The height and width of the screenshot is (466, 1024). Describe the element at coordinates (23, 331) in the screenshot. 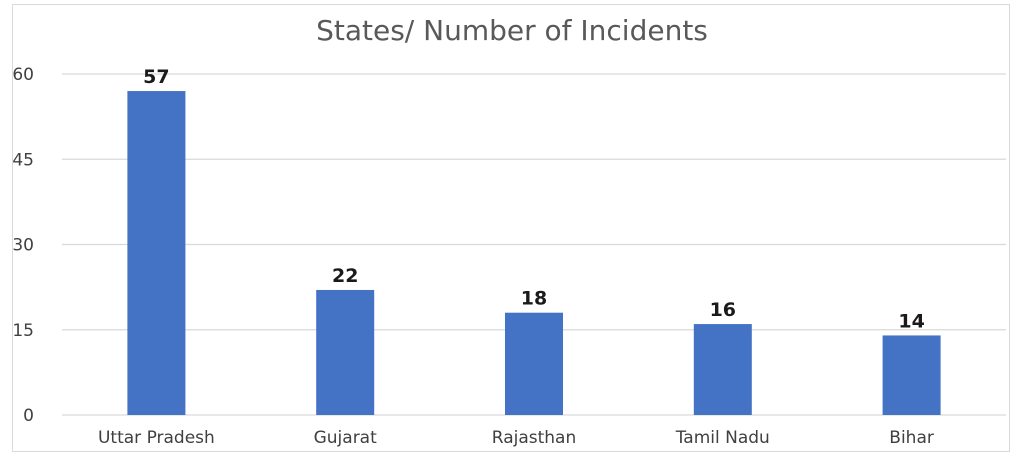

I see `y-tick-label: 15` at that location.